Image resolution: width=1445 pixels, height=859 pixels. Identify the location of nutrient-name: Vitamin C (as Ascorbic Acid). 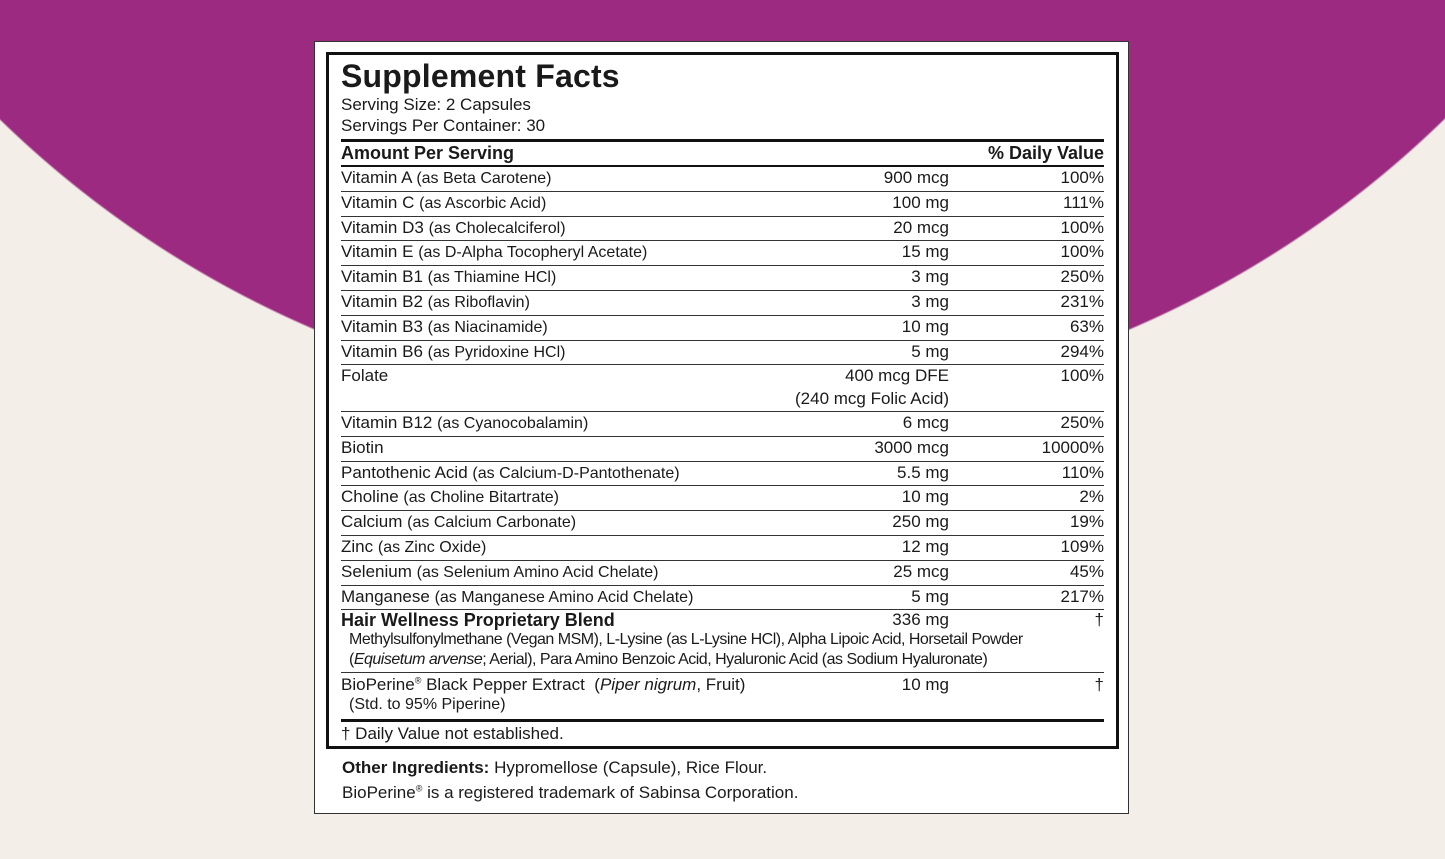
(444, 202).